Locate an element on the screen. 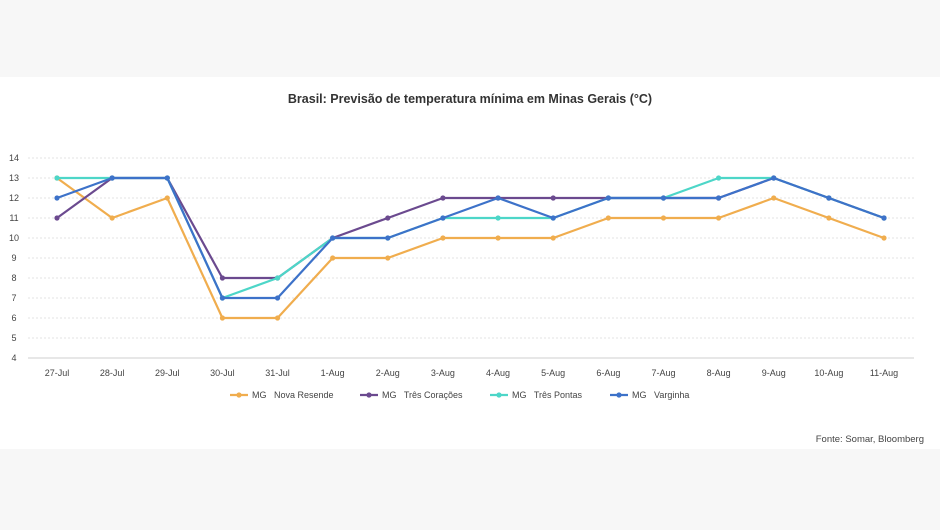 Image resolution: width=940 pixels, height=530 pixels. y-tick-label: 13 is located at coordinates (14, 178).